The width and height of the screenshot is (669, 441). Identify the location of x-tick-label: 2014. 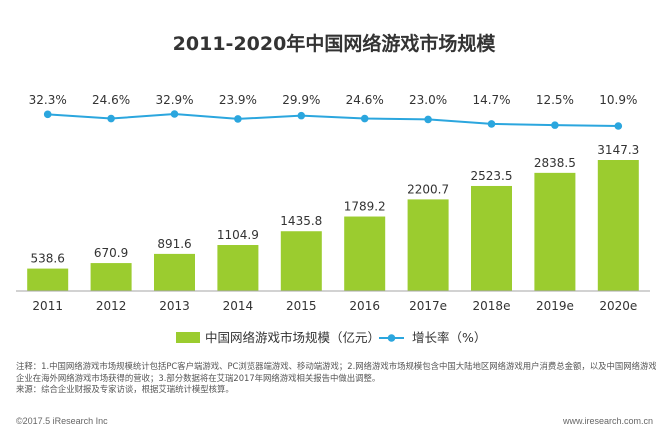
(238, 306).